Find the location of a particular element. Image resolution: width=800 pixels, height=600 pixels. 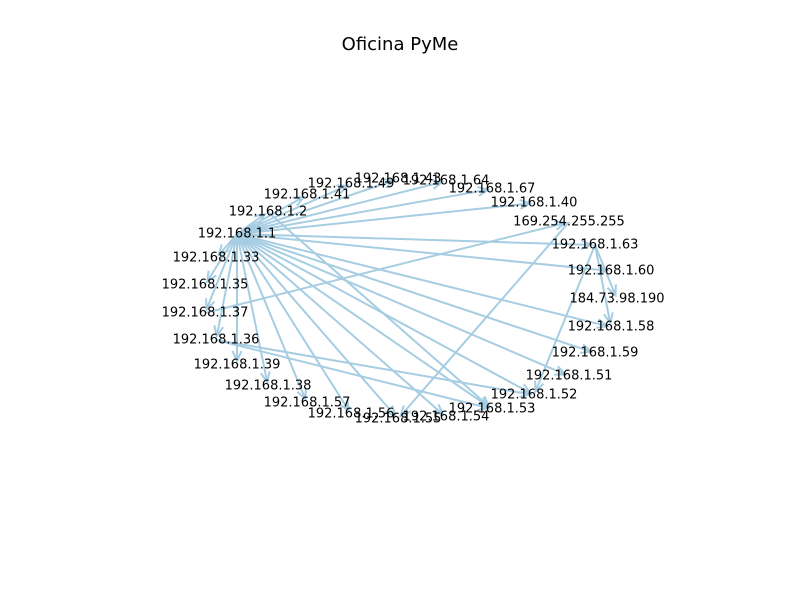

node-label-192-168-1-60: 192.168.1.60 is located at coordinates (611, 271).